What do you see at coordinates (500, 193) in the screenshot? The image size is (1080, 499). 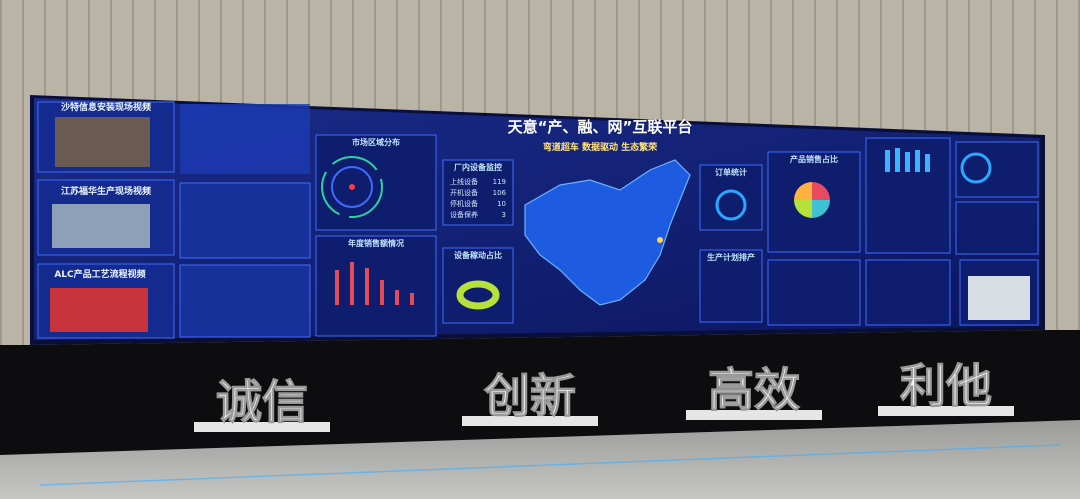 I see `monitor-value: 106` at bounding box center [500, 193].